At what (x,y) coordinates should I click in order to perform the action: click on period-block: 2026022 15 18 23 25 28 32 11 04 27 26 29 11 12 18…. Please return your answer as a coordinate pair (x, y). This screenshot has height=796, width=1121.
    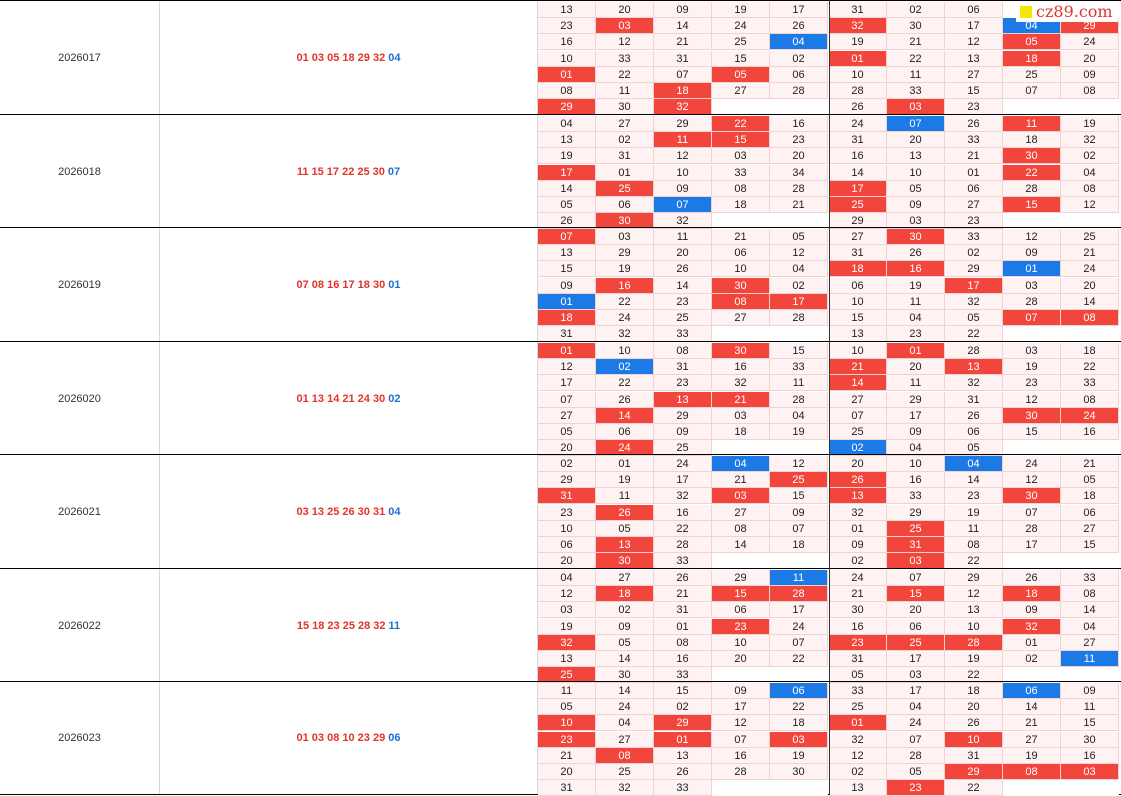
    Looking at the image, I should click on (560, 625).